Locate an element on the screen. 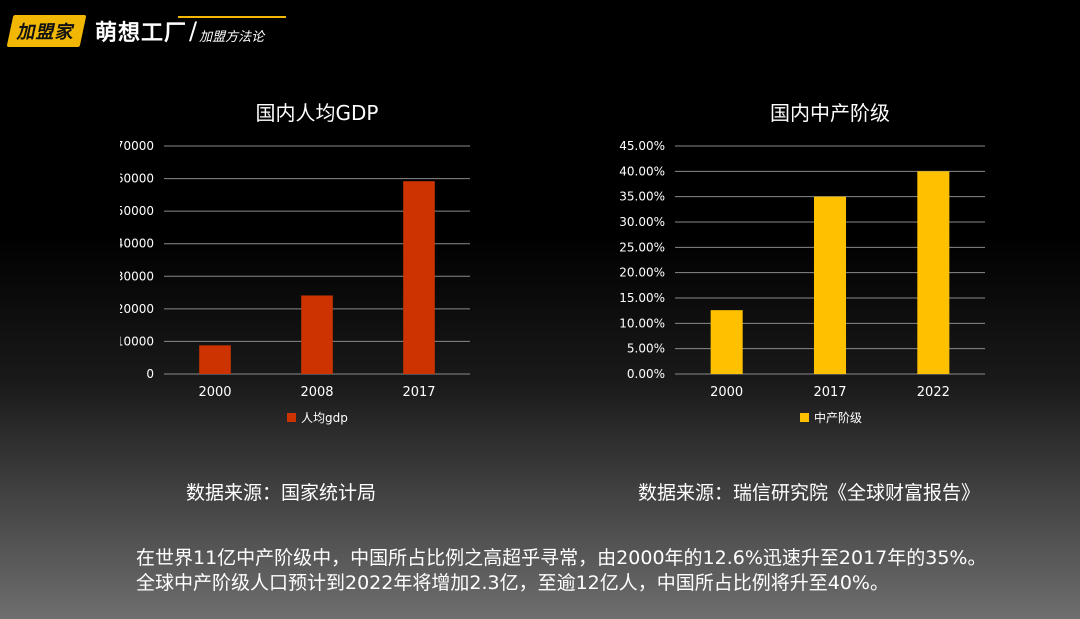  legend-label: 中产阶级 is located at coordinates (838, 417).